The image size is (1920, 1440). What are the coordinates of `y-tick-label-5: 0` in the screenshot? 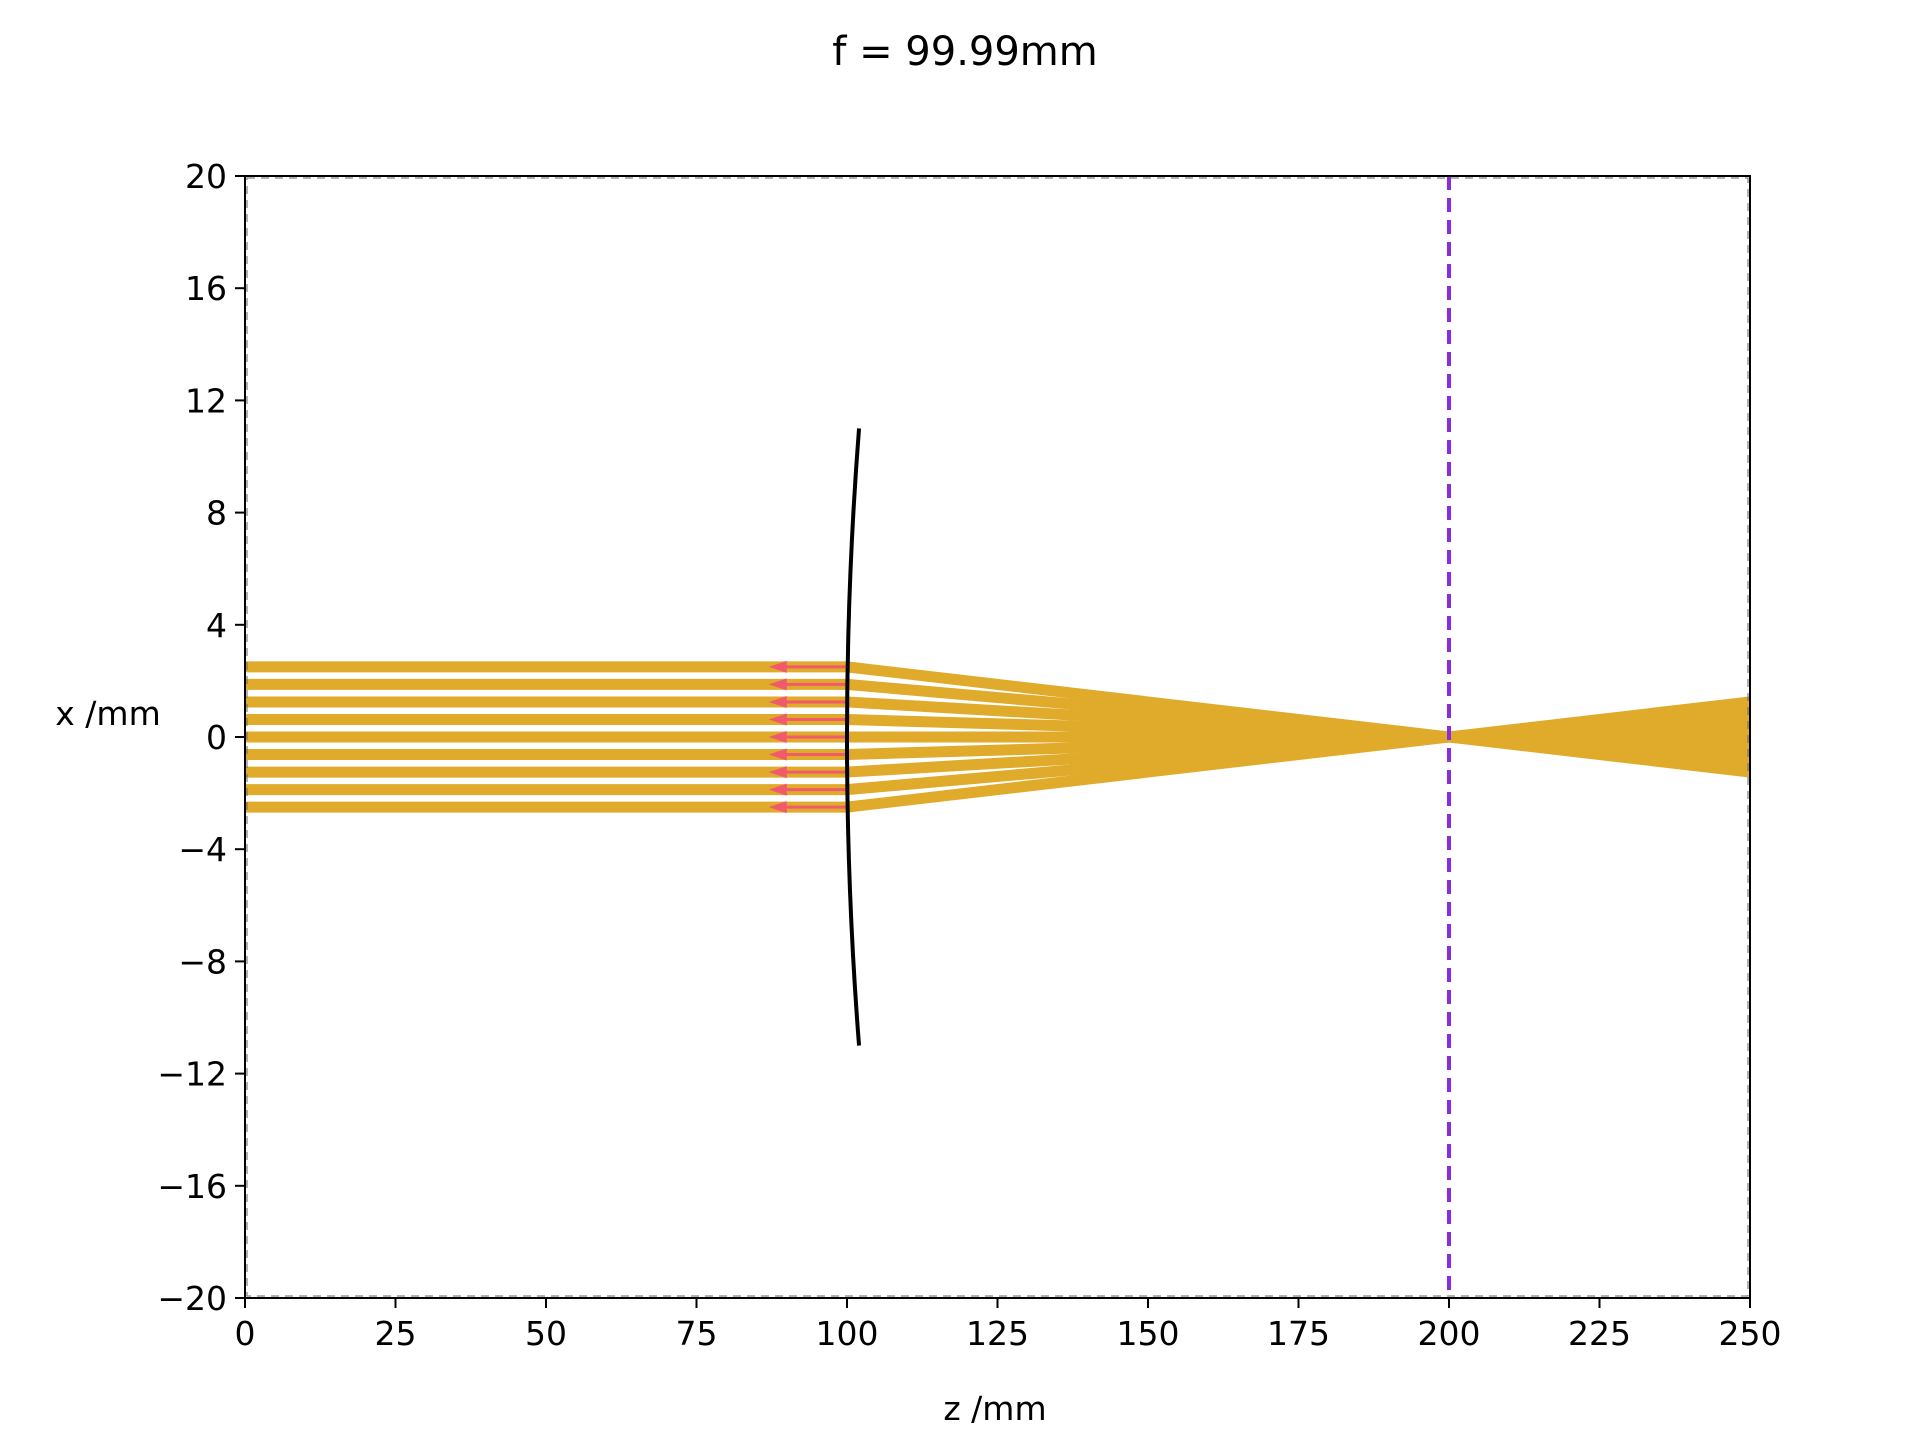 It's located at (216, 737).